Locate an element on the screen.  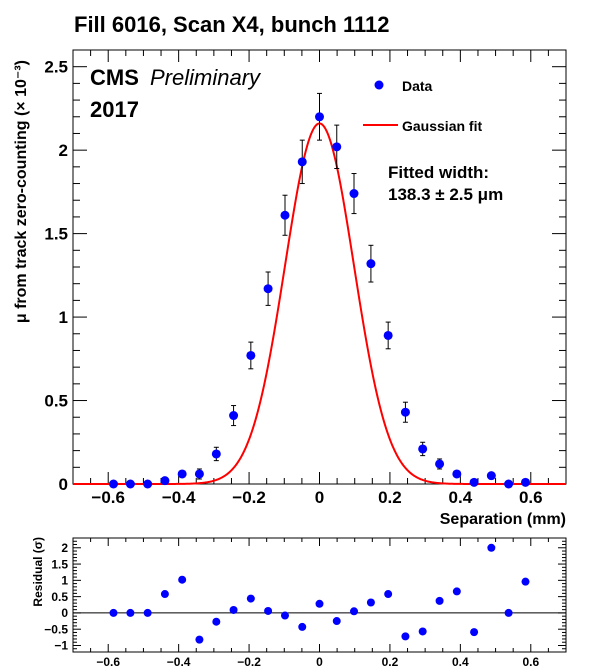
residual-x-tick-label: −0.4 is located at coordinates (179, 662).